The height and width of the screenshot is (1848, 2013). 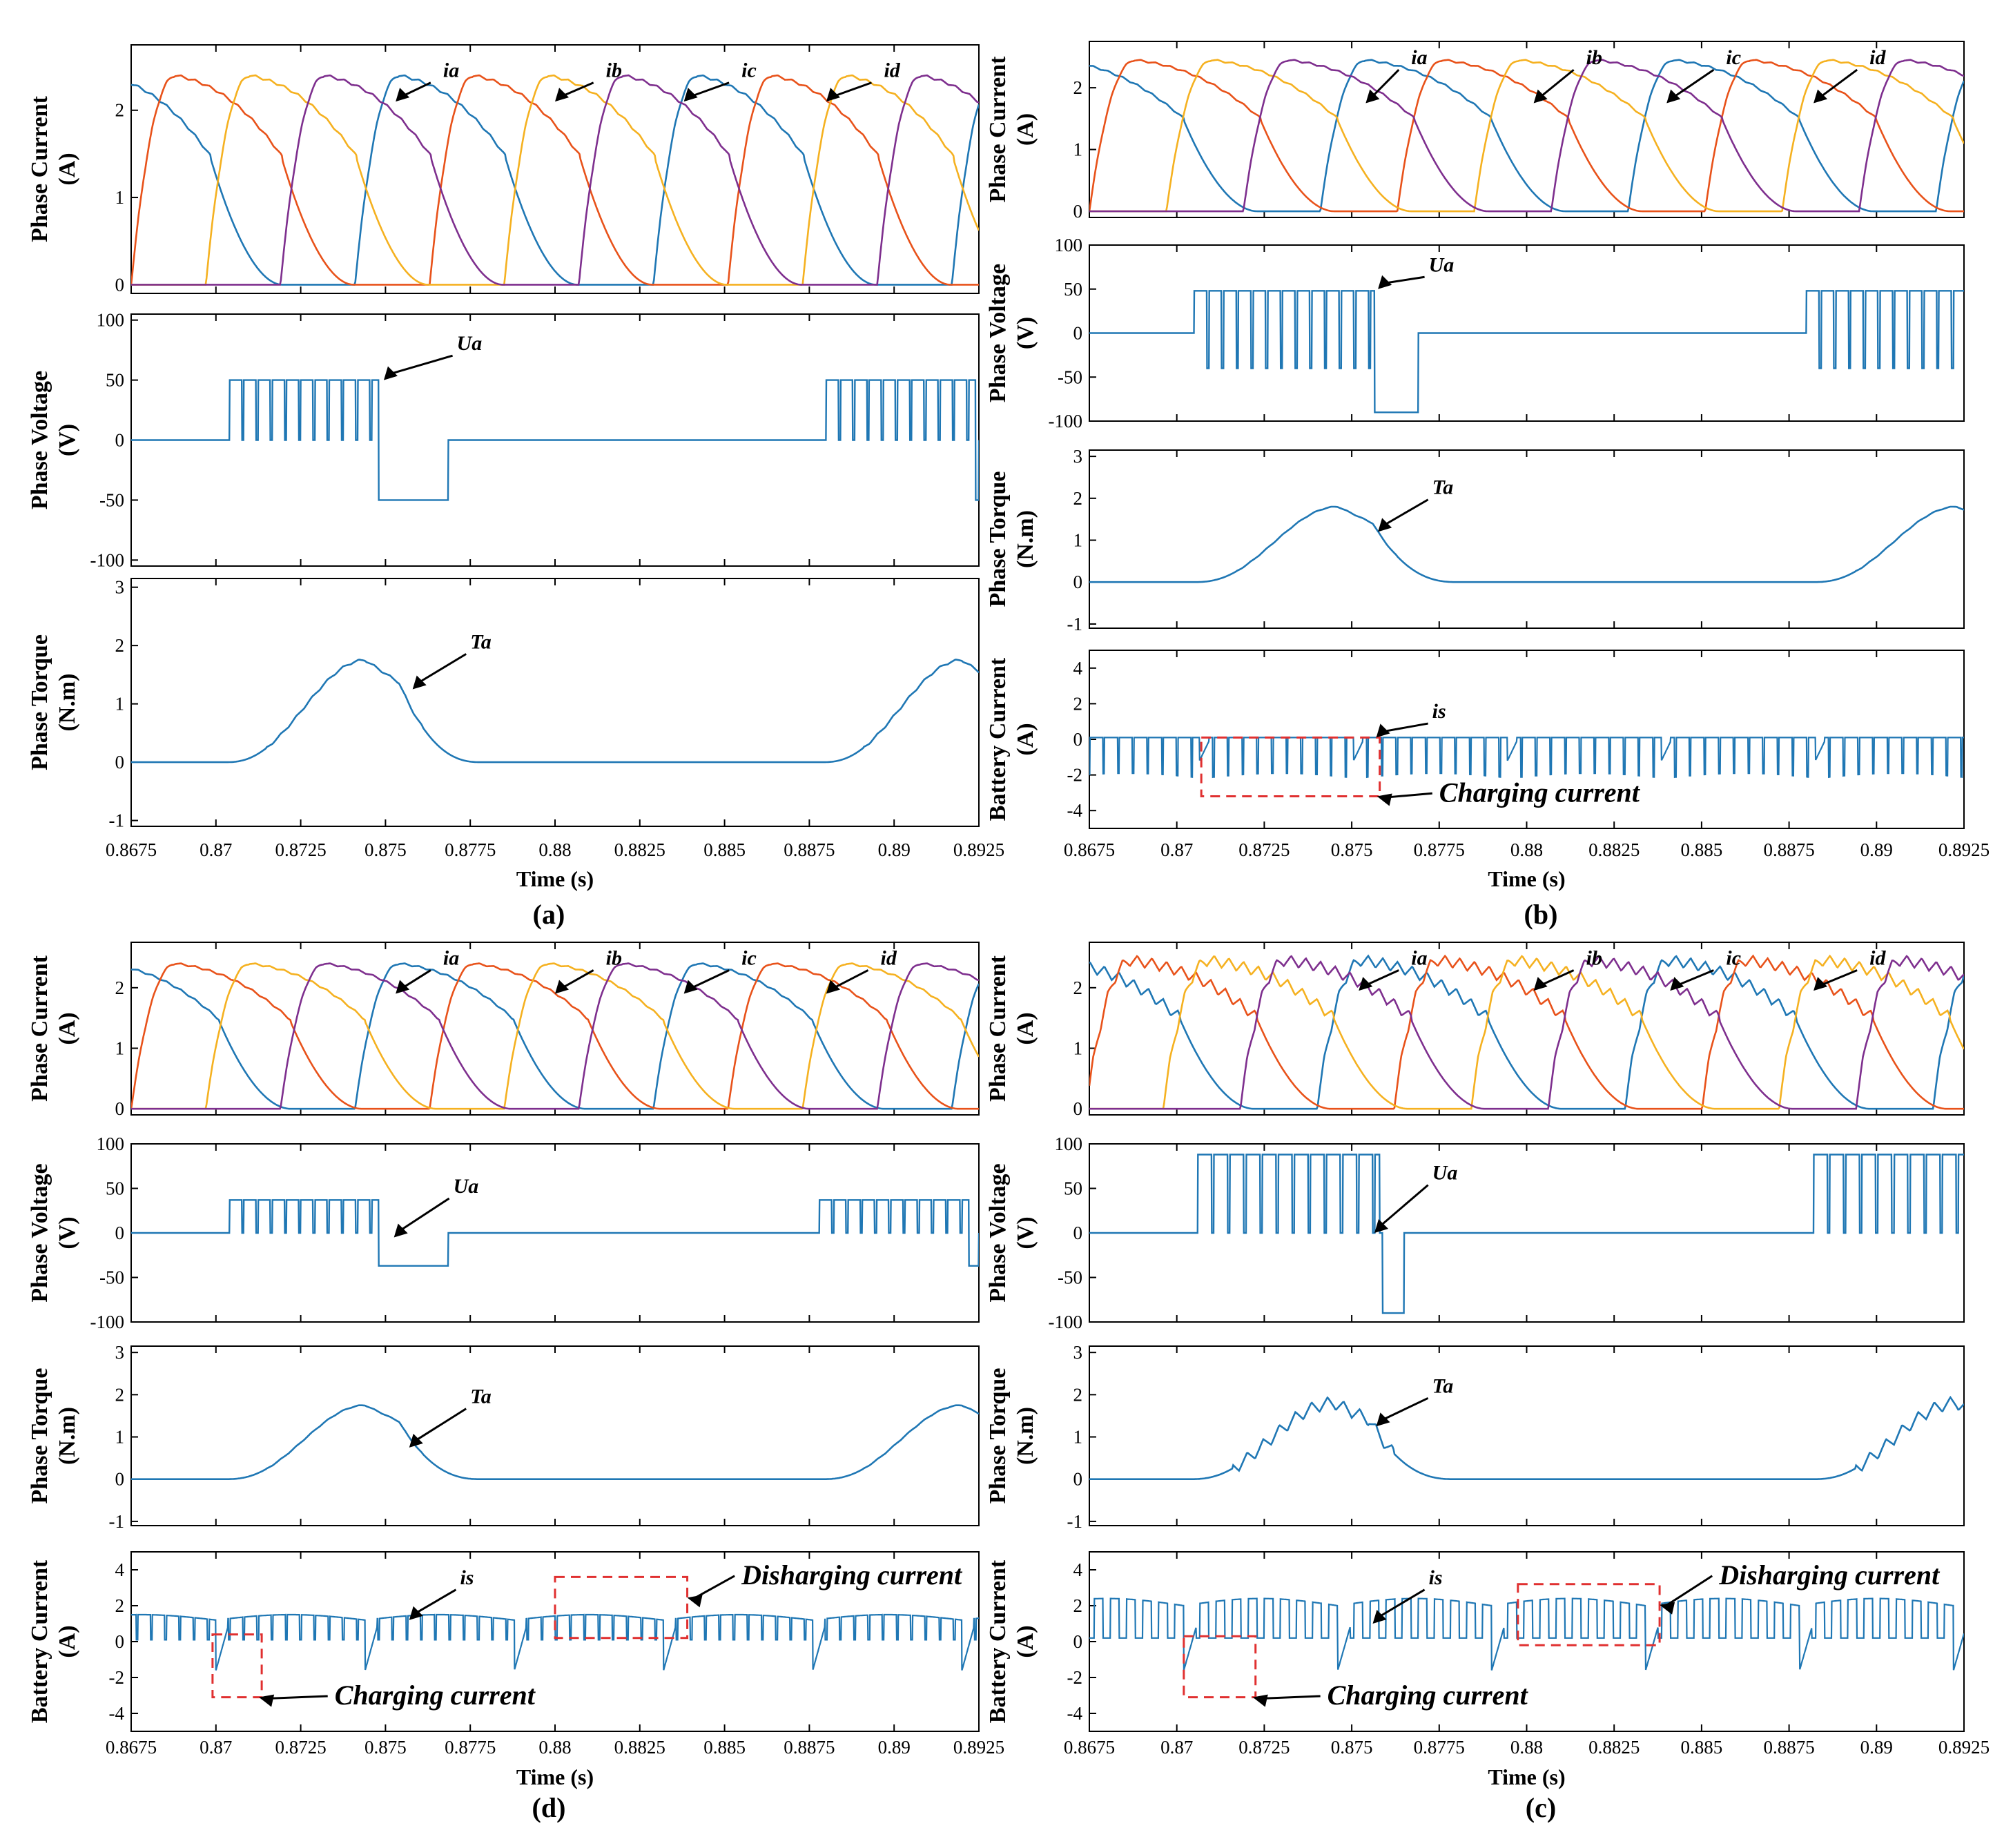 What do you see at coordinates (998, 1436) in the screenshot?
I see `y-axis-label: Phase Torque` at bounding box center [998, 1436].